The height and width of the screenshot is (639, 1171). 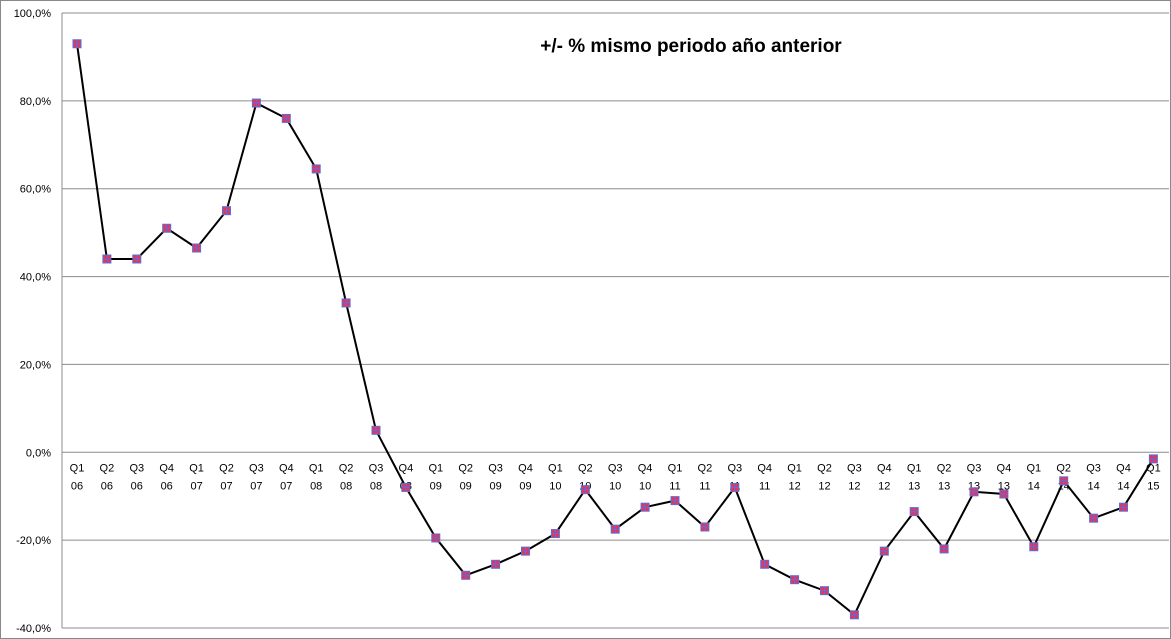 I want to click on x-tick-label: Q4 12, so click(x=884, y=477).